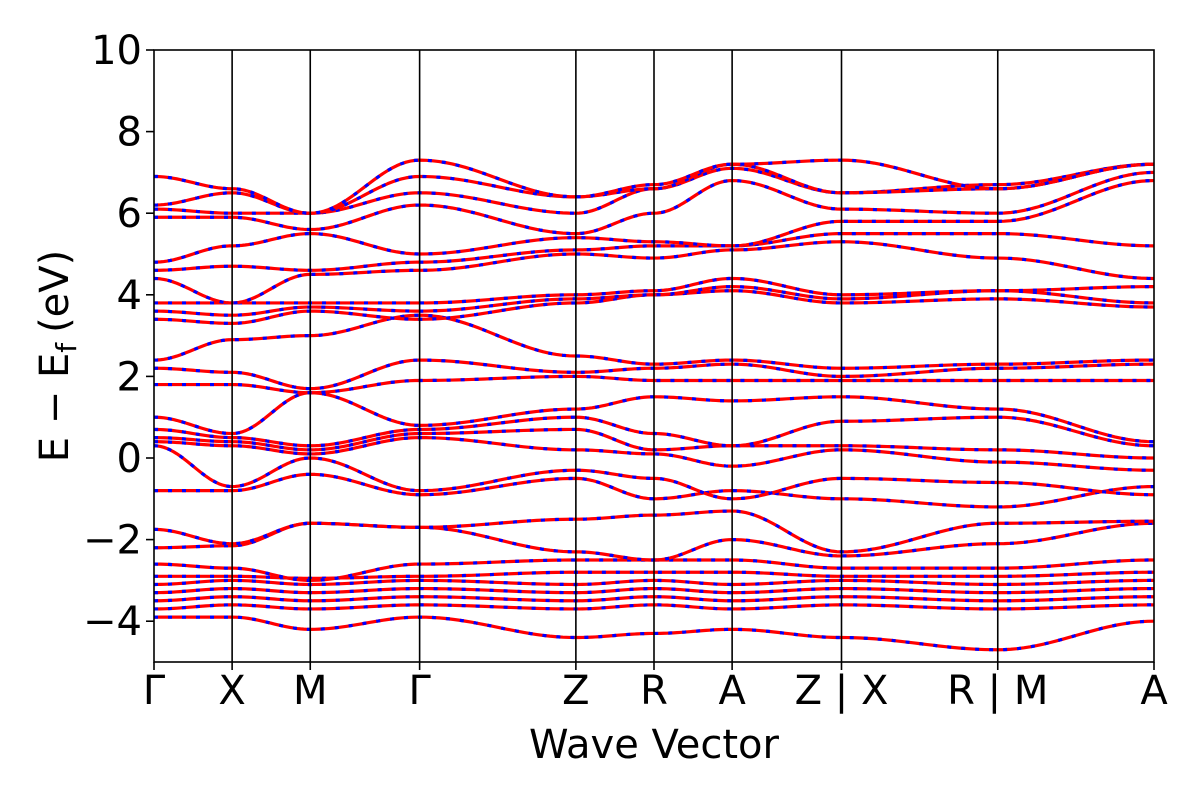 Image resolution: width=1200 pixels, height=800 pixels. I want to click on y-tick-label: −4, so click(112, 622).